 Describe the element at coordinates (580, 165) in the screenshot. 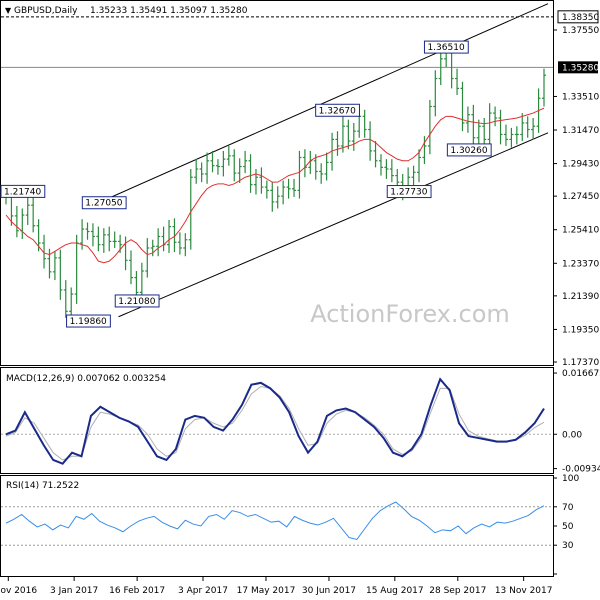

I see `price-y-tick-label: 1.29430` at that location.